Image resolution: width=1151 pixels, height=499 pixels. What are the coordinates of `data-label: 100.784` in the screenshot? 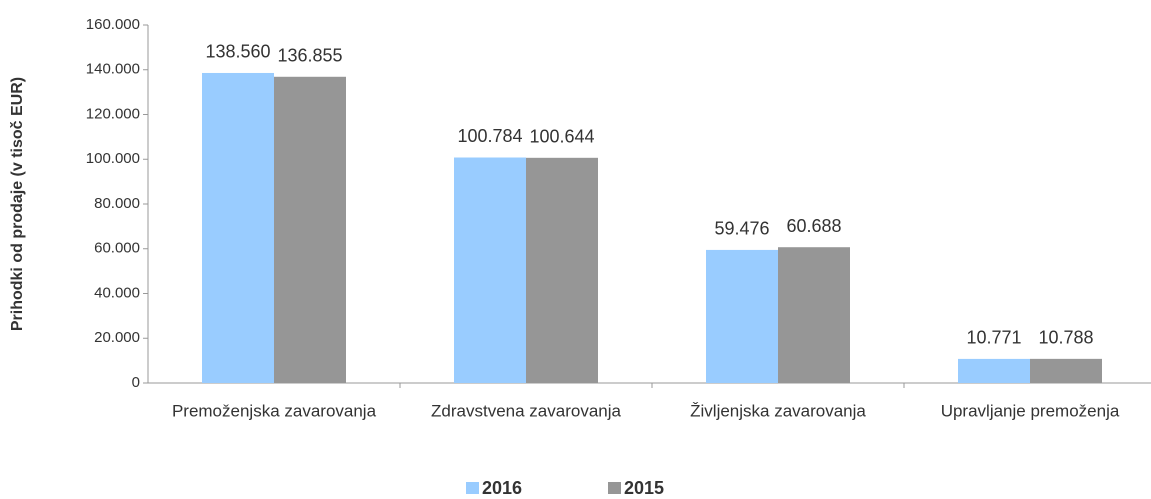 It's located at (489, 136).